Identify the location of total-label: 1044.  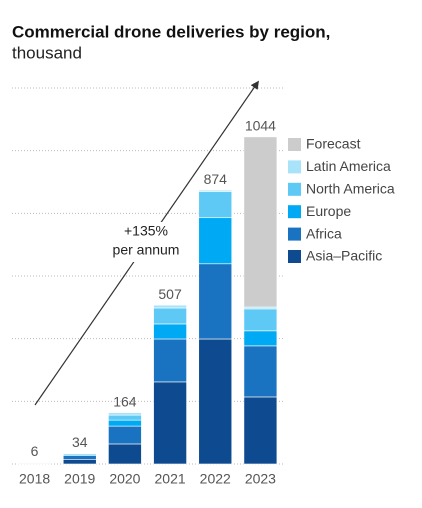
(260, 126).